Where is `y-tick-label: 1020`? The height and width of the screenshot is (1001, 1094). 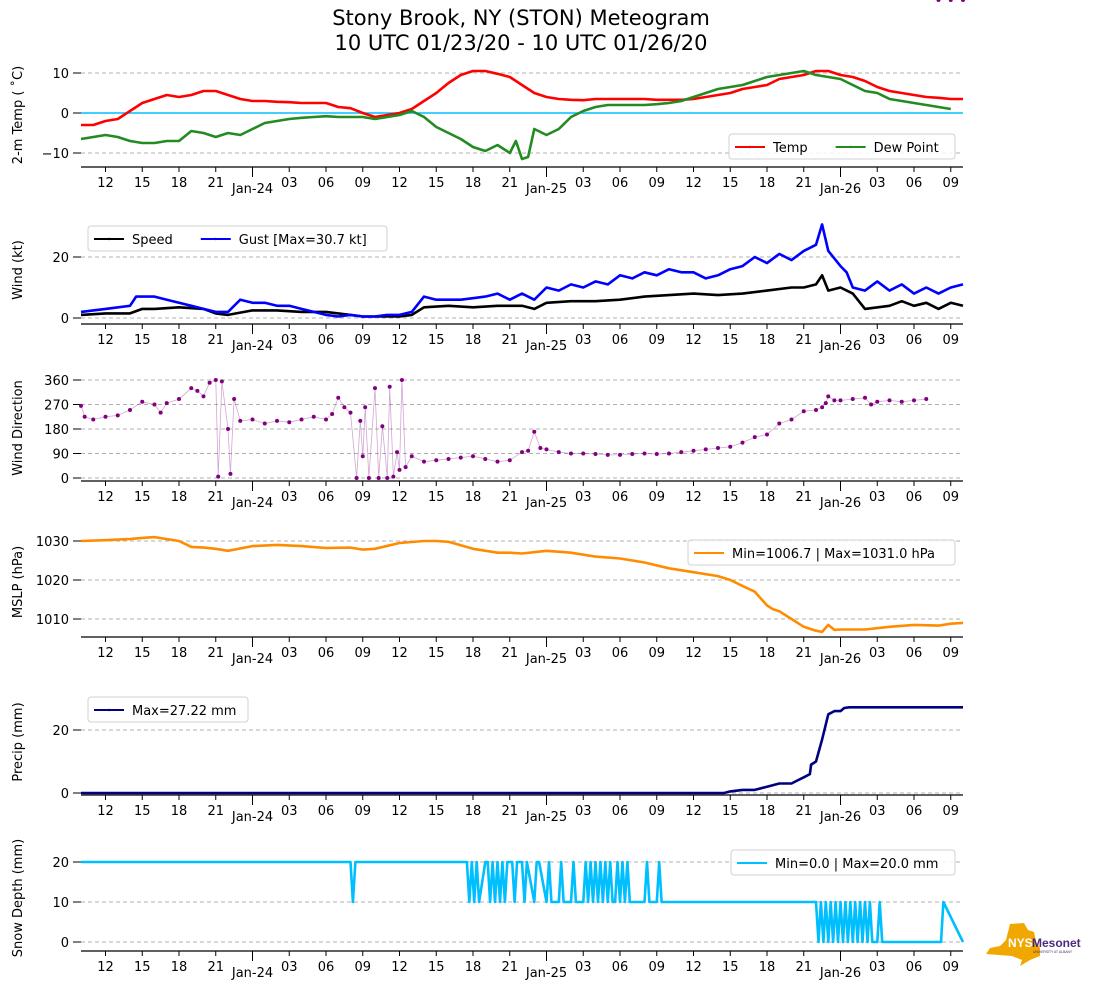
y-tick-label: 1020 is located at coordinates (52, 581).